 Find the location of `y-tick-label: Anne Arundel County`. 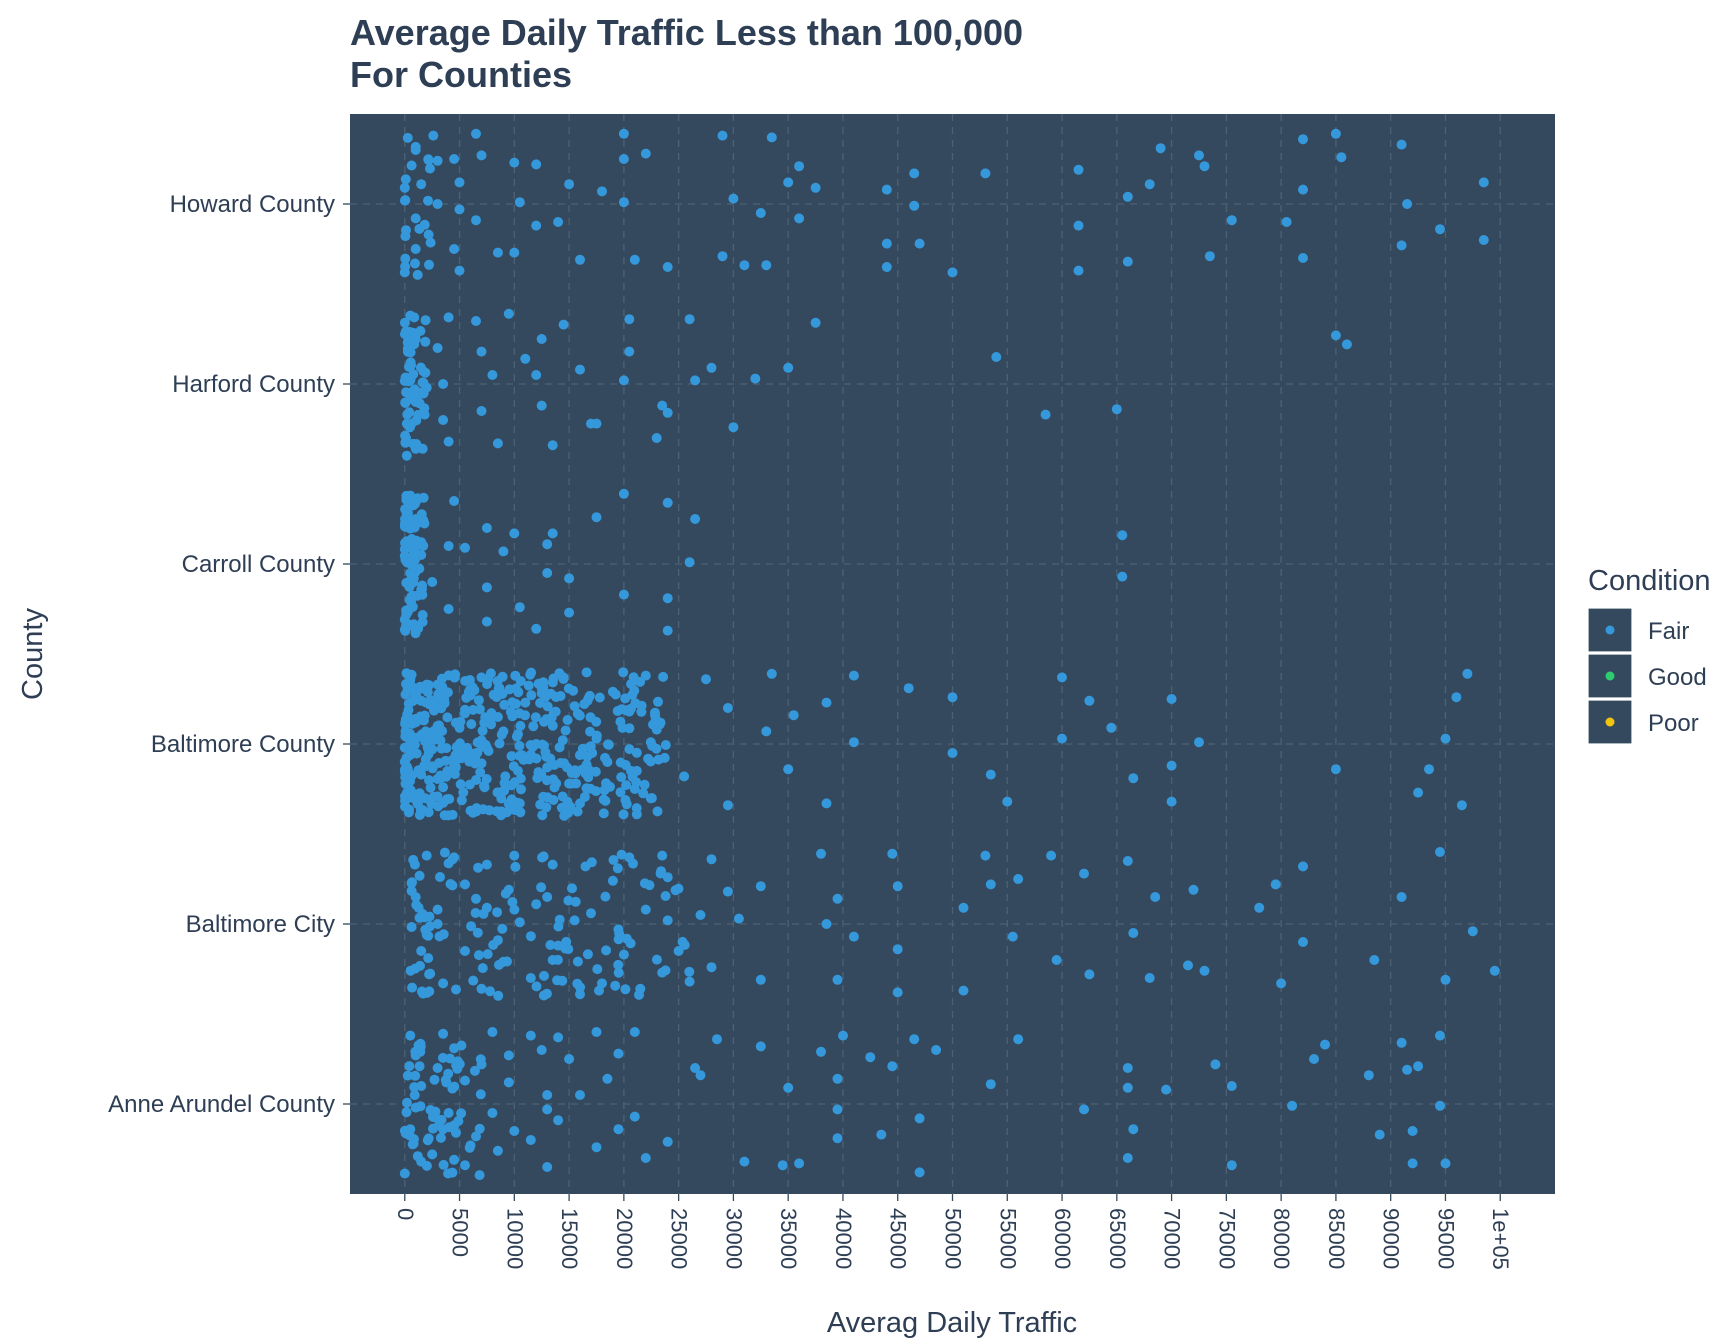

y-tick-label: Anne Arundel County is located at coordinates (221, 1104).